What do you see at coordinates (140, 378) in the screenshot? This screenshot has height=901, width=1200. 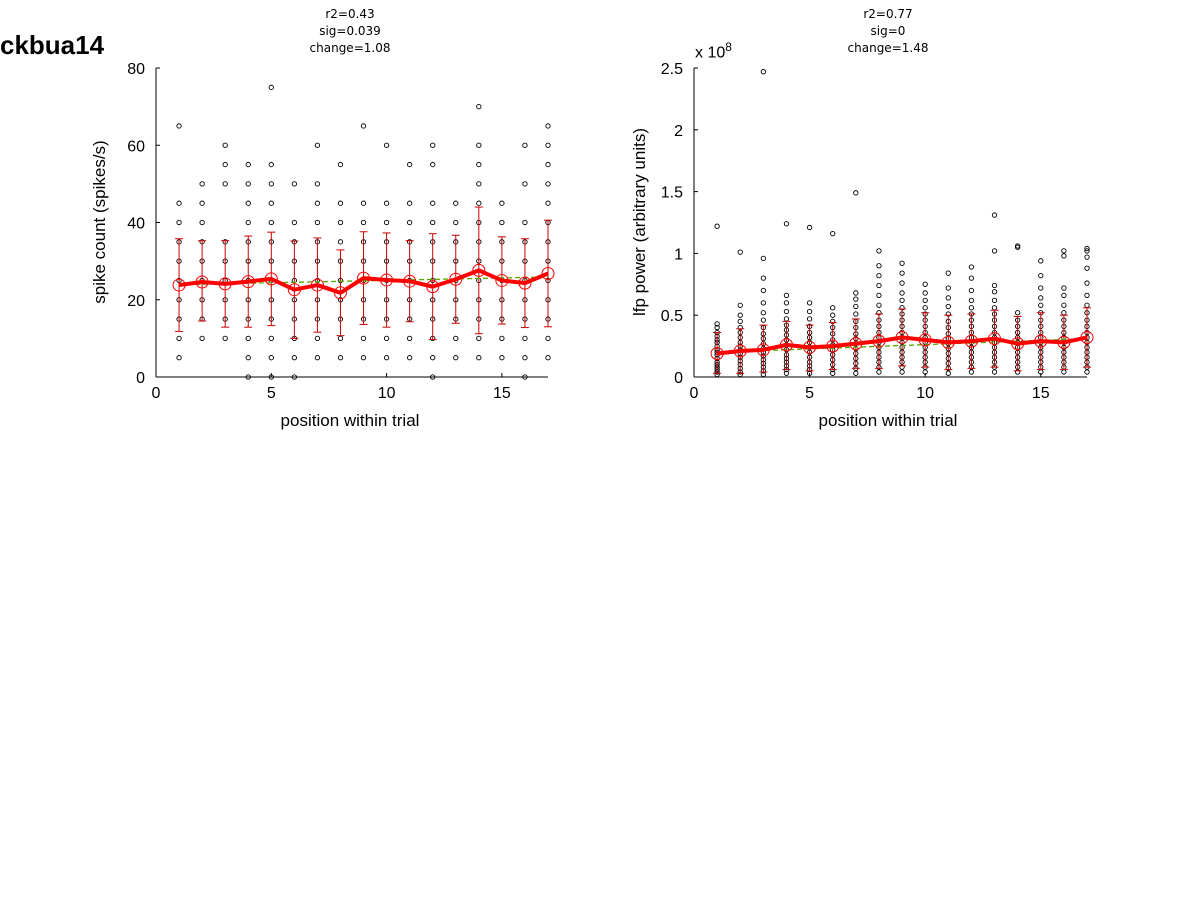 I see `plot1-y-tick-label: 0` at bounding box center [140, 378].